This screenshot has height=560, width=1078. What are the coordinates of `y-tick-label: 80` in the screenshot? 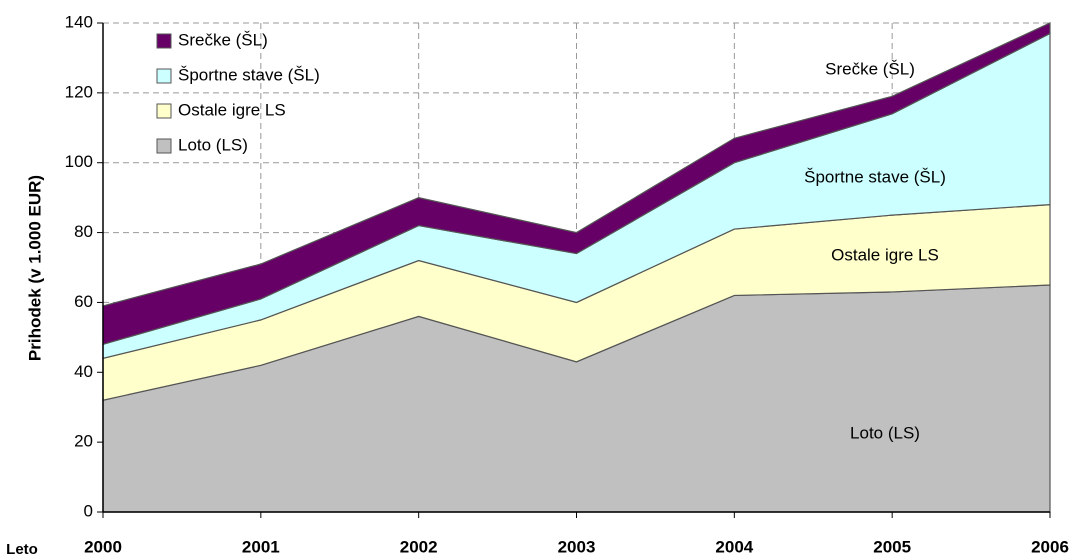 It's located at (83, 231).